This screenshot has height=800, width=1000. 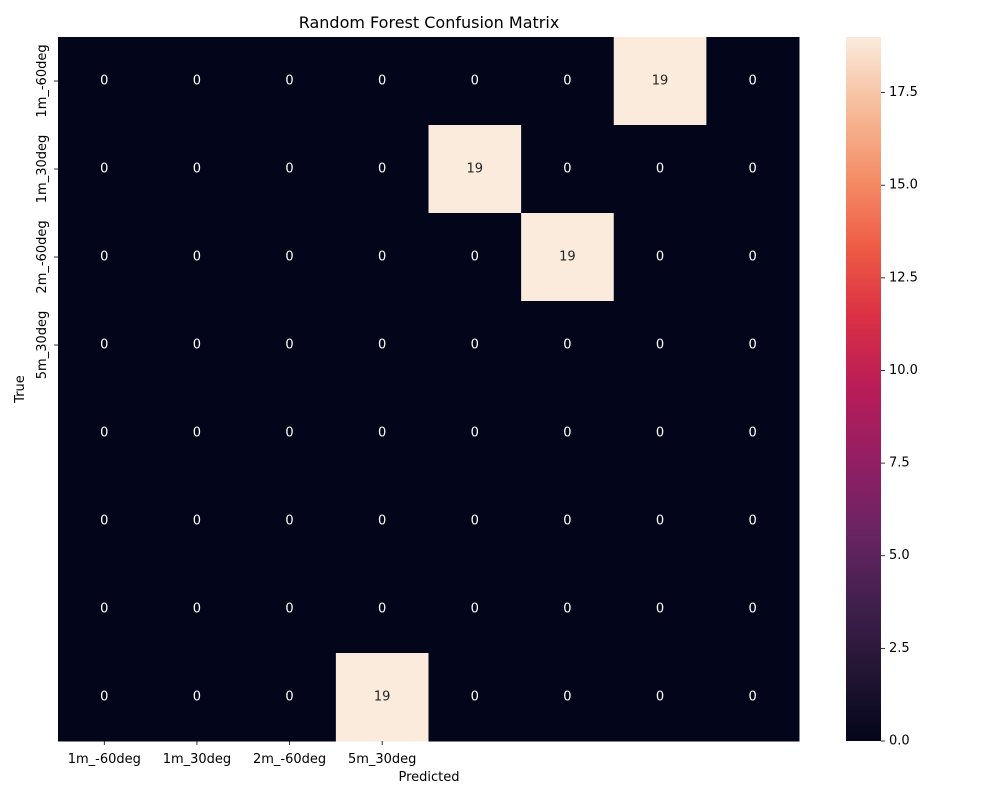 What do you see at coordinates (20, 389) in the screenshot?
I see `y-axis-label: True` at bounding box center [20, 389].